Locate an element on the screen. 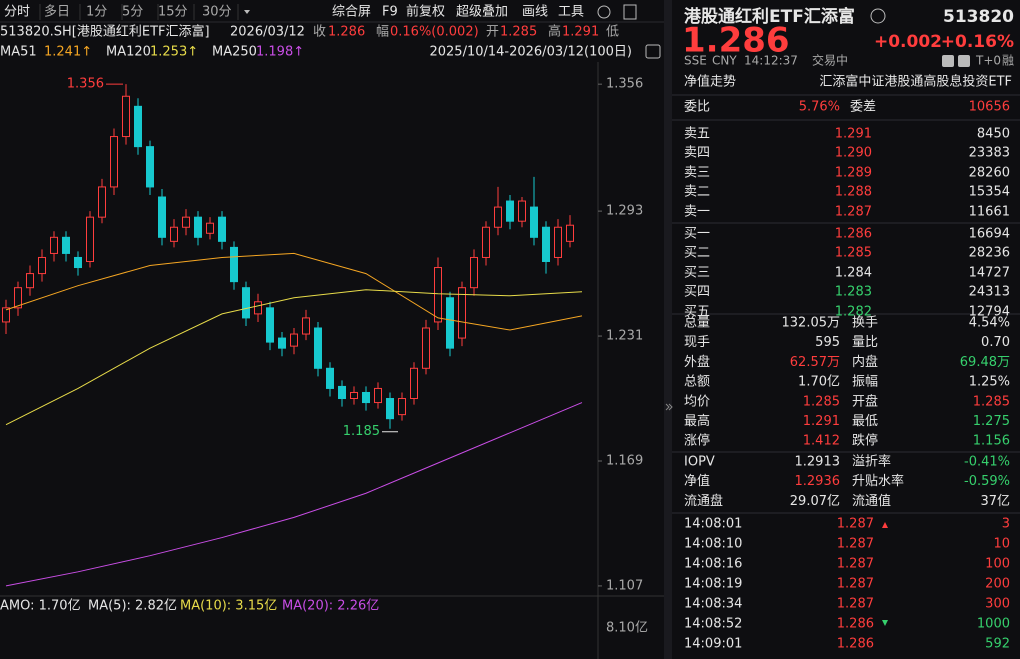 This screenshot has height=659, width=1020. book-volume: 28260 is located at coordinates (989, 173).